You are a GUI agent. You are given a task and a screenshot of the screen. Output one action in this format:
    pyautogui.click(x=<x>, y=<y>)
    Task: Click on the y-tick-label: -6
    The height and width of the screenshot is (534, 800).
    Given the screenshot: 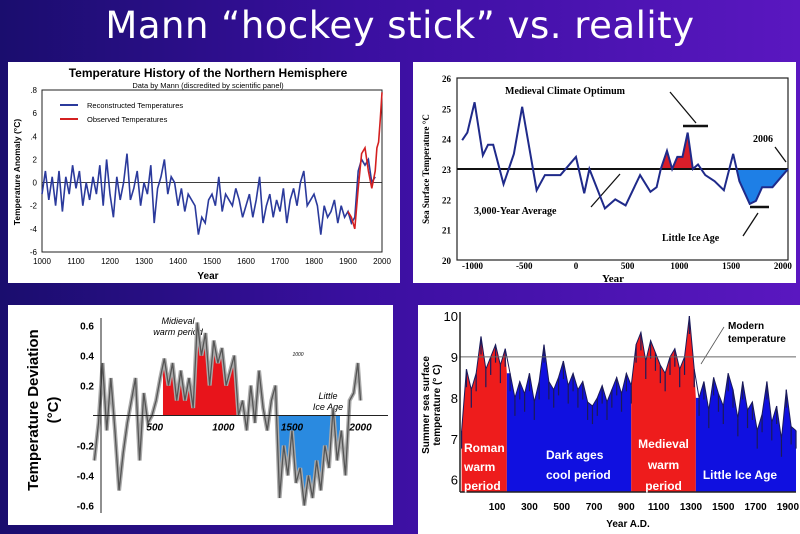 What is the action you would take?
    pyautogui.click(x=34, y=252)
    